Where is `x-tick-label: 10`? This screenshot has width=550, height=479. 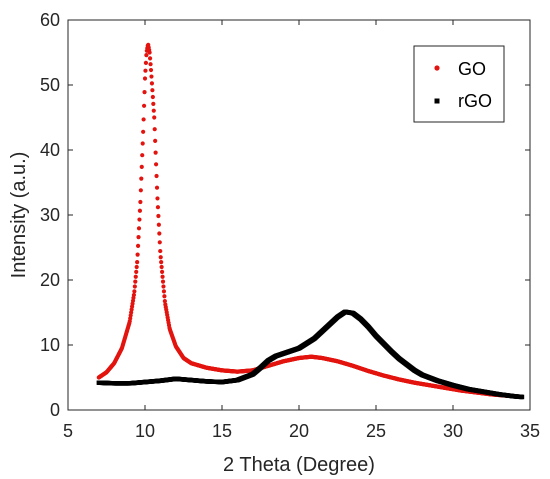
x-tick-label: 10 is located at coordinates (145, 431).